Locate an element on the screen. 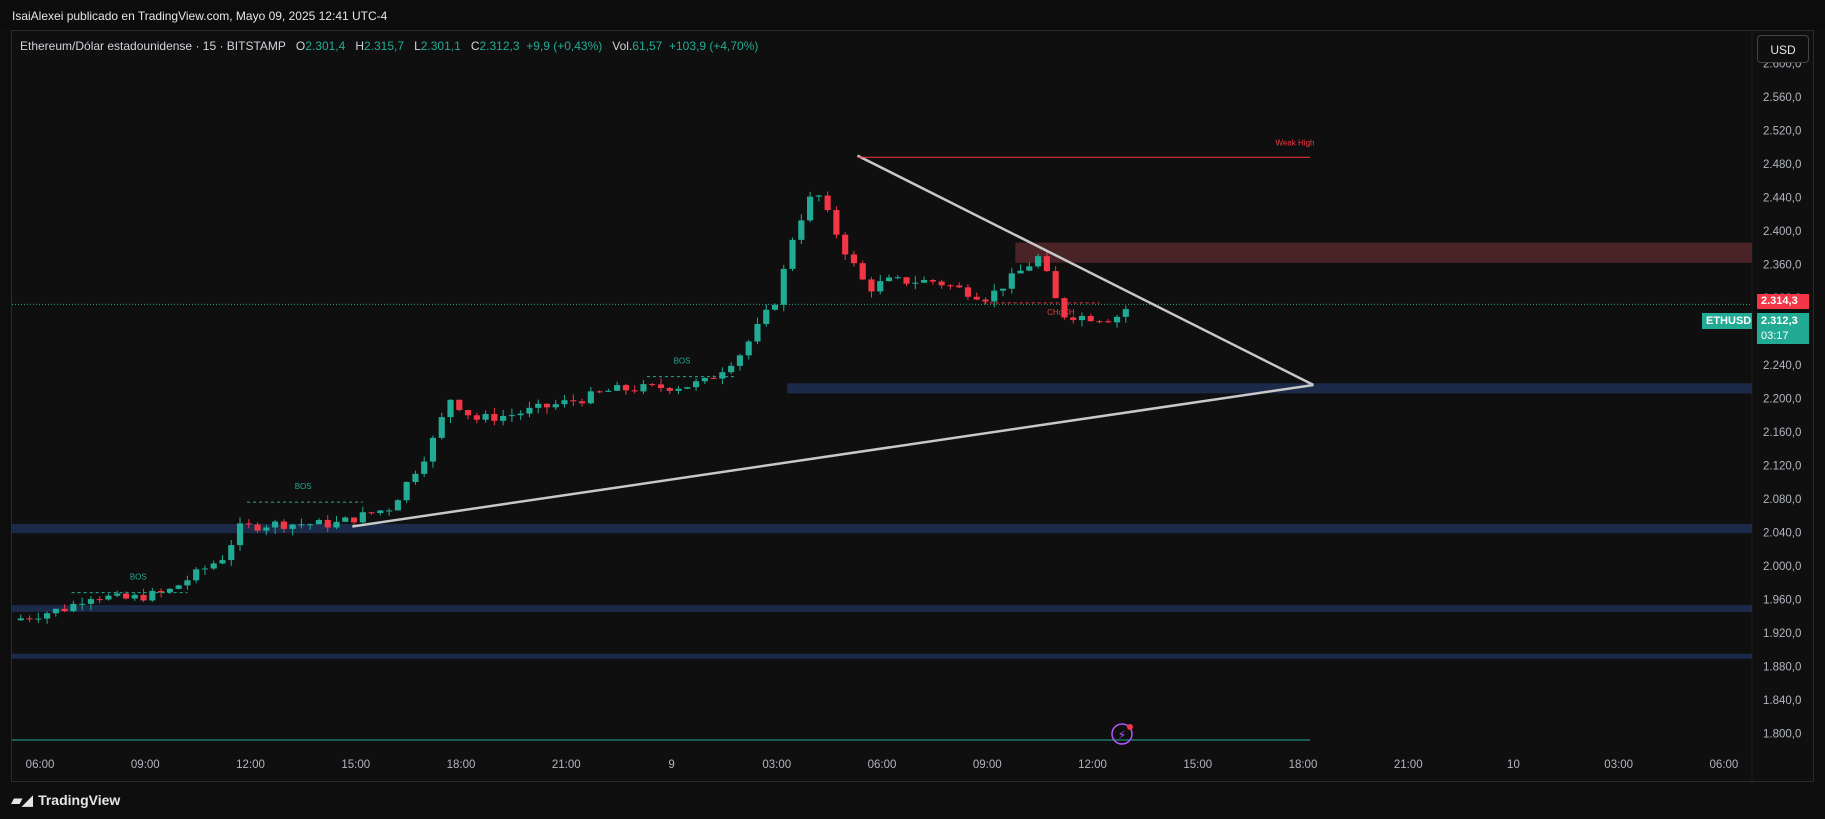  last-price-value: 2.312,3 is located at coordinates (1779, 321).